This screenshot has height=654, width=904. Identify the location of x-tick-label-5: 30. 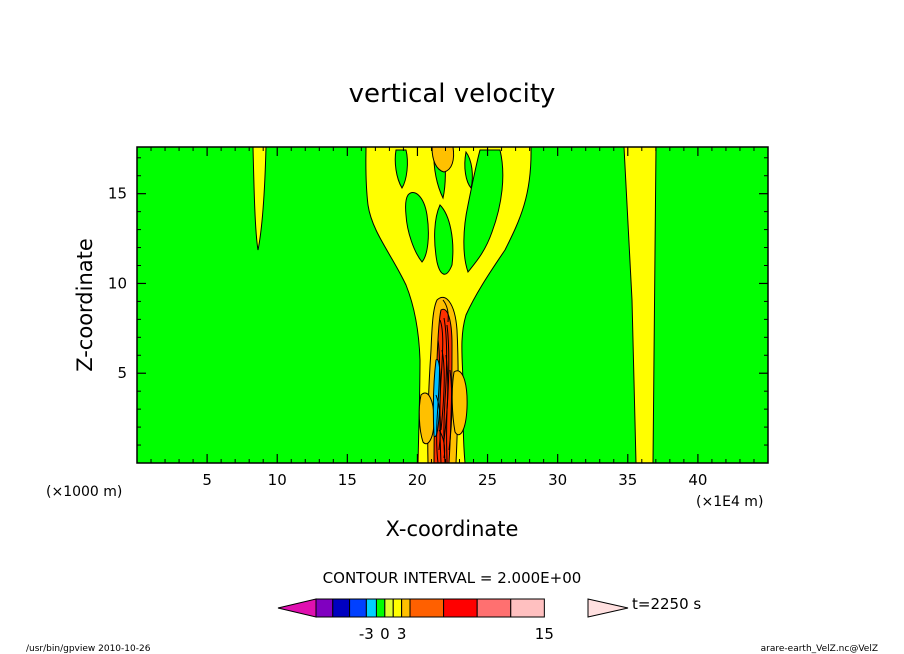
(557, 480).